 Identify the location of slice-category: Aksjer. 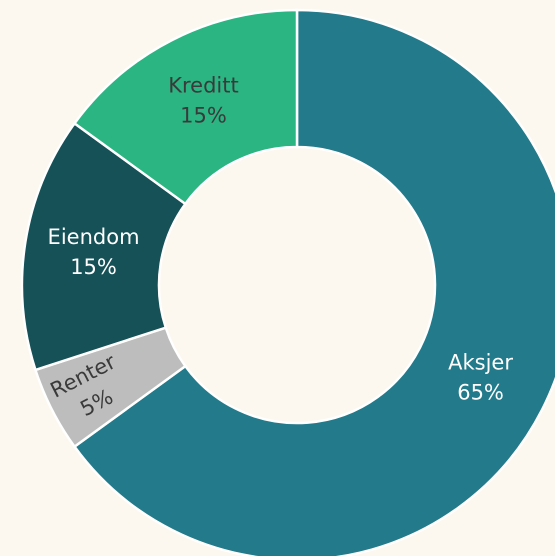
(480, 363).